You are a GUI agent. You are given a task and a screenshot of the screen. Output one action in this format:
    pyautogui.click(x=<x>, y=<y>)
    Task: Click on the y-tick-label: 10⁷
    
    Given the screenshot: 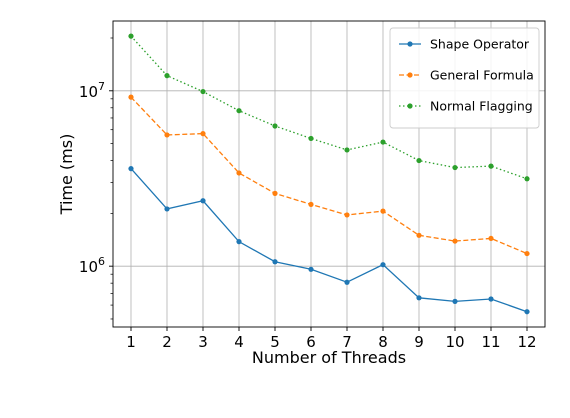 What is the action you would take?
    pyautogui.click(x=92, y=90)
    